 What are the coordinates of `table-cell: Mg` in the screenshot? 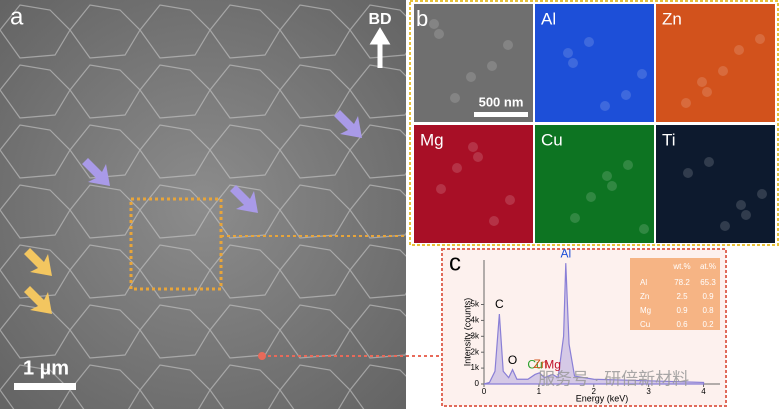 It's located at (645, 310).